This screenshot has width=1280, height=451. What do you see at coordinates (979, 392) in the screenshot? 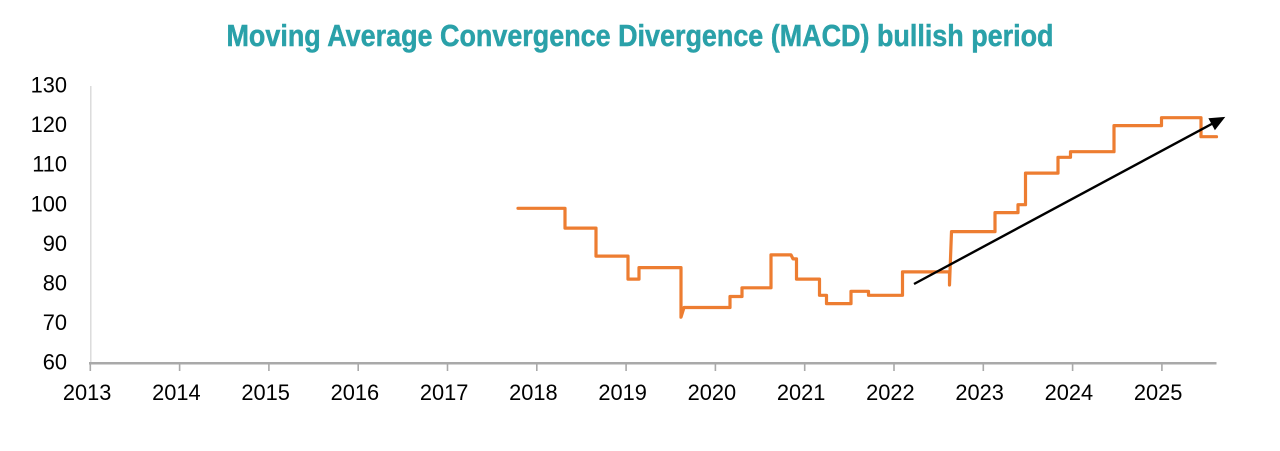
I see `svg-text: 2023` at bounding box center [979, 392].